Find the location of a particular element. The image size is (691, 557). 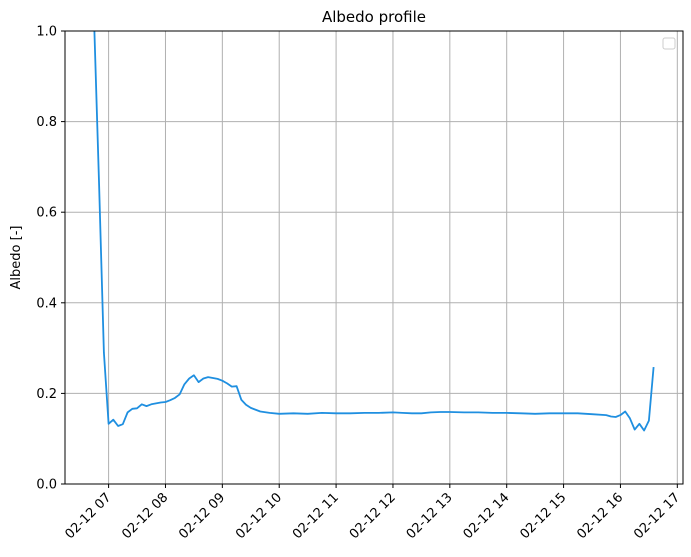

y-tick-label: 0.8 is located at coordinates (46, 122).